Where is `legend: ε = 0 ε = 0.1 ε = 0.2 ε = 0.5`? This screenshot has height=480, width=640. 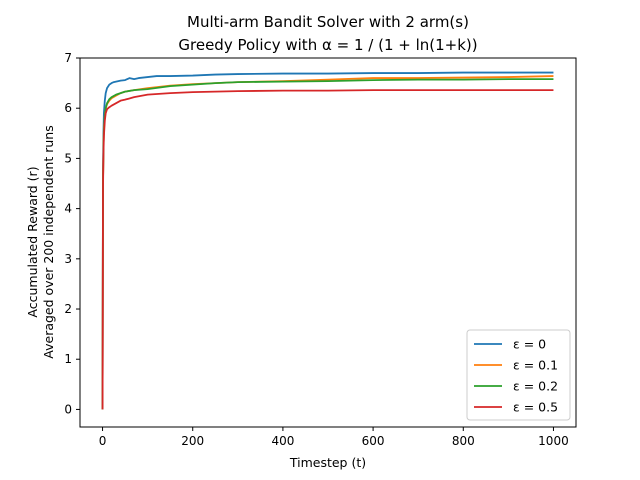 legend: ε = 0 ε = 0.1 ε = 0.2 ε = 0.5 is located at coordinates (518, 375).